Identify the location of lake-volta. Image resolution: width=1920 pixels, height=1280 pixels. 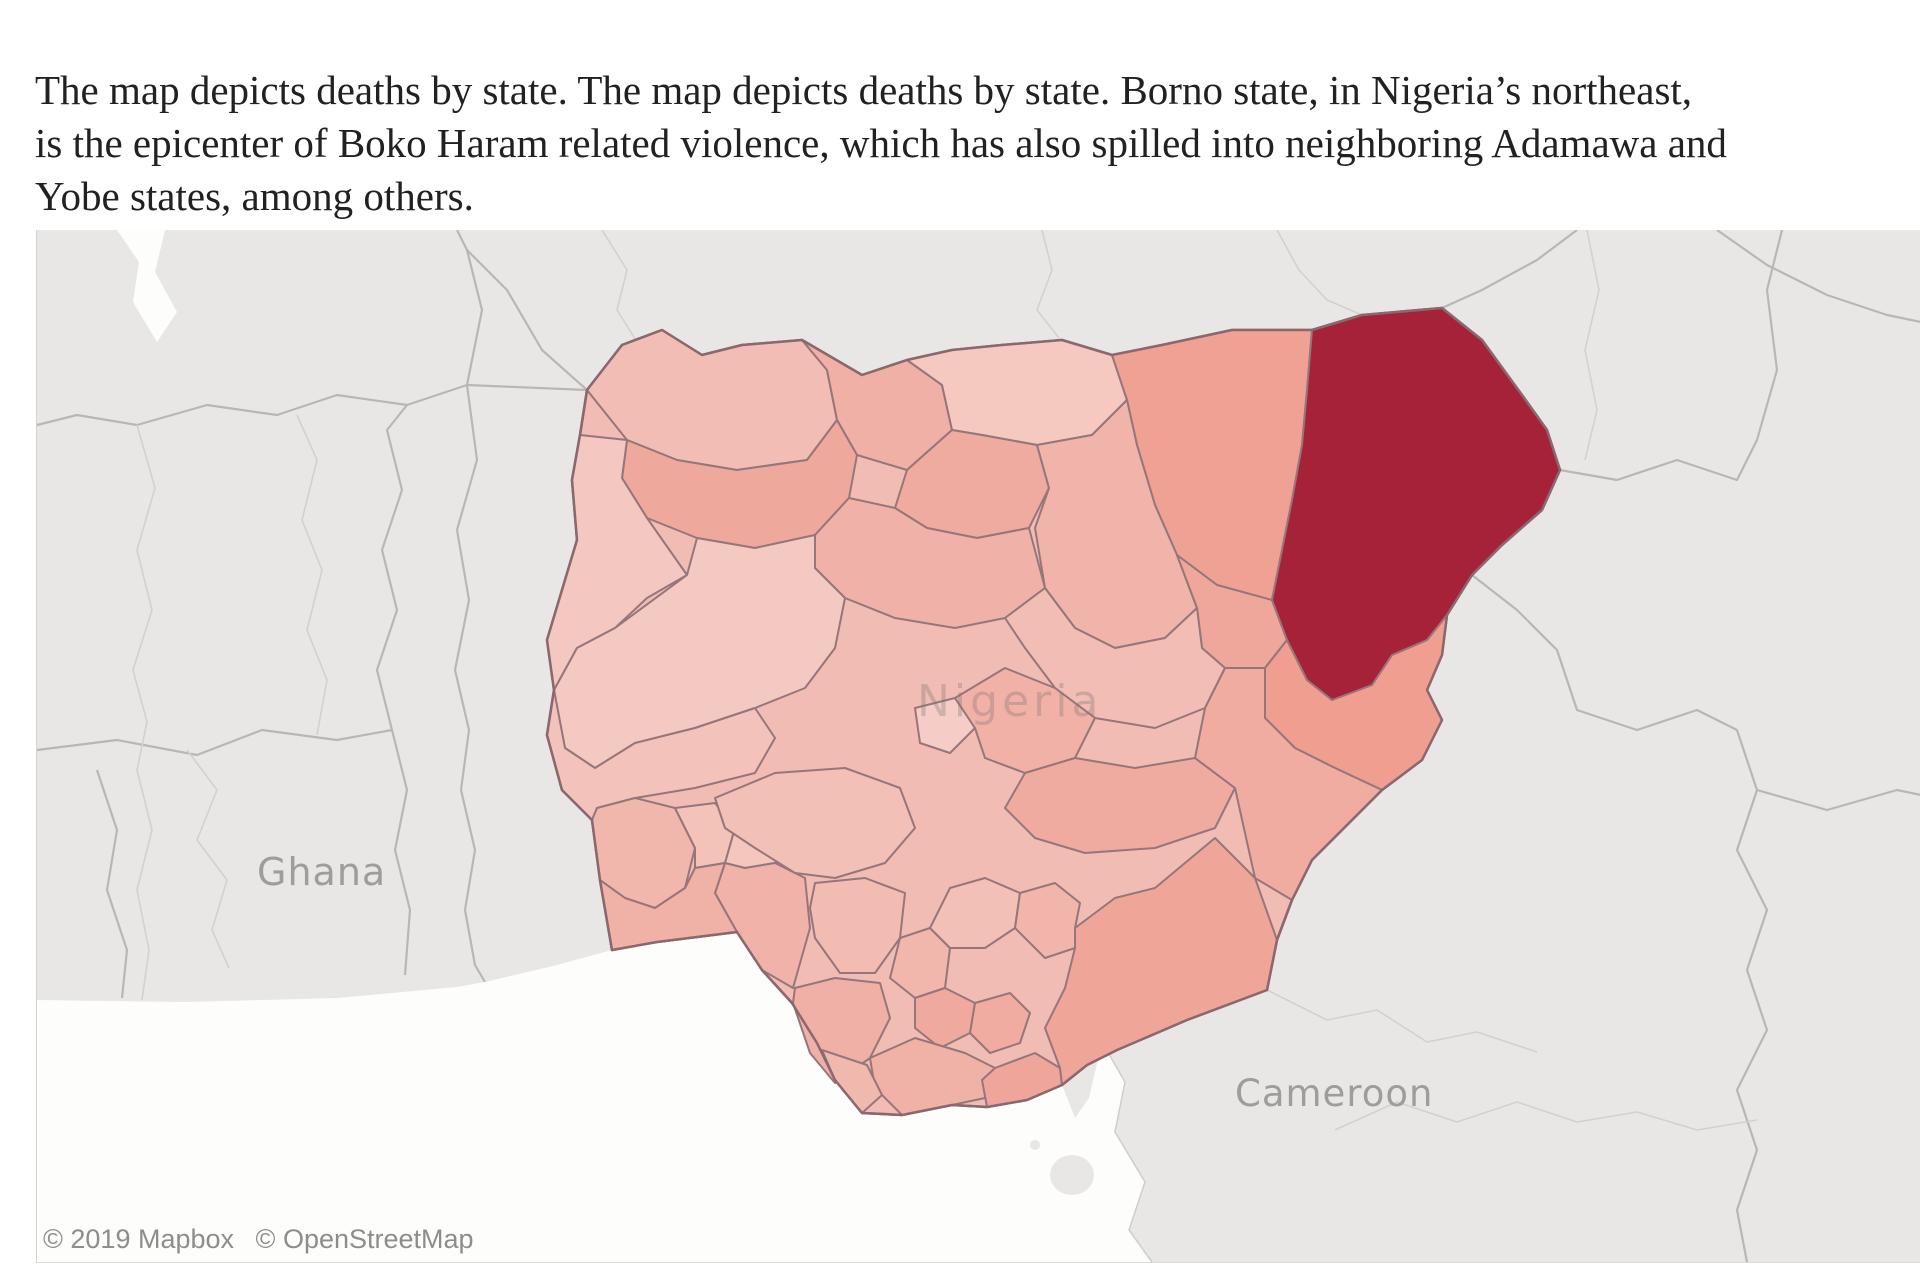
(147, 286).